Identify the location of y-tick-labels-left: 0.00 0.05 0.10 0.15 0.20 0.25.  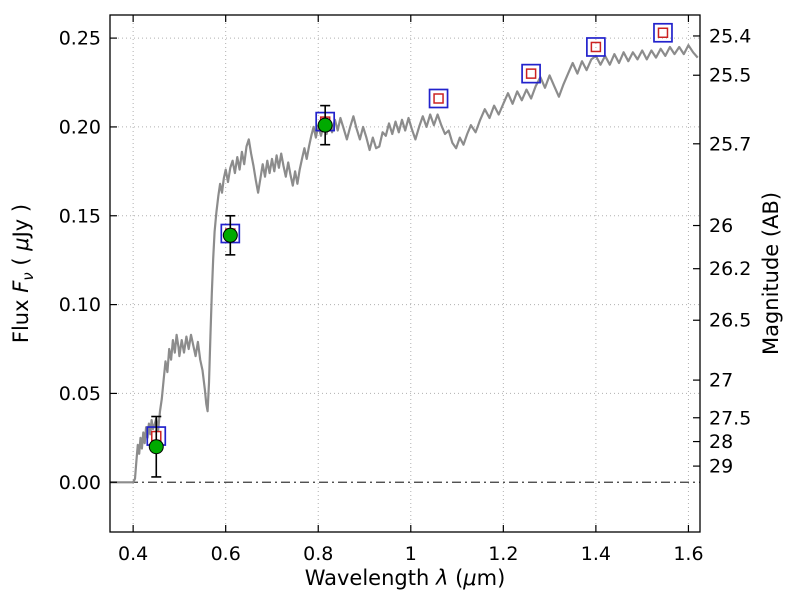
(80, 261).